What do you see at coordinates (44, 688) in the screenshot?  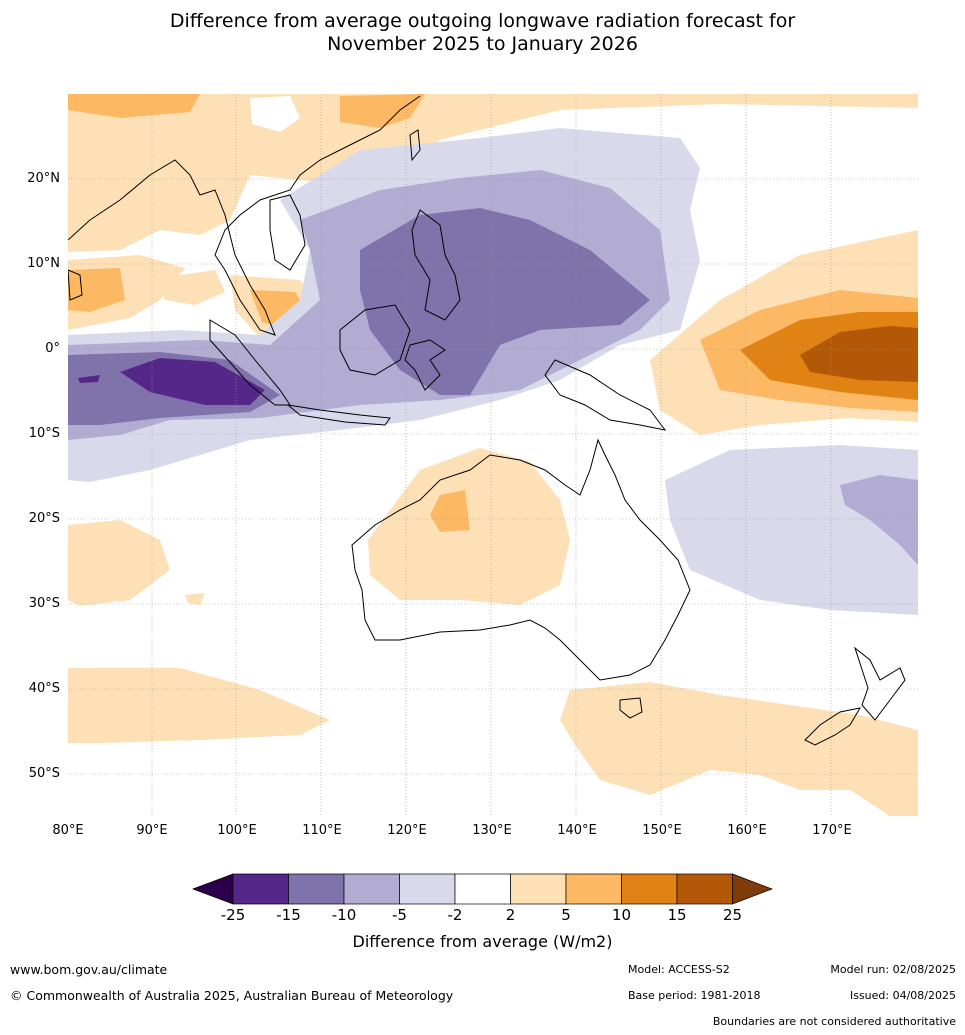 I see `lat-label: 40°S` at bounding box center [44, 688].